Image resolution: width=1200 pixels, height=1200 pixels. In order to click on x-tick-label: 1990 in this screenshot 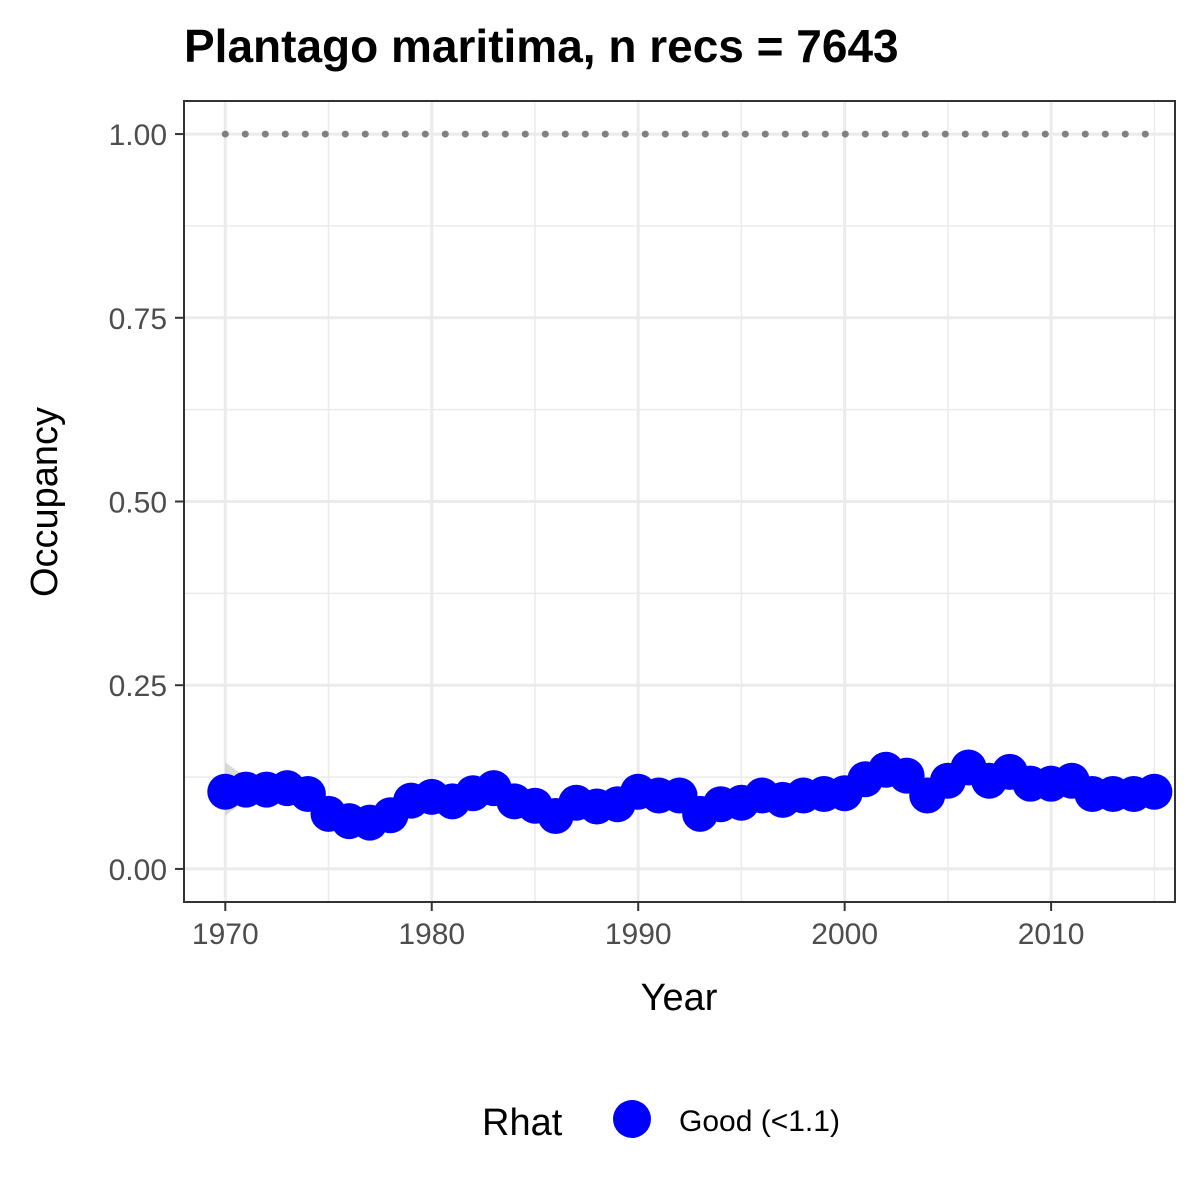, I will do `click(638, 934)`.